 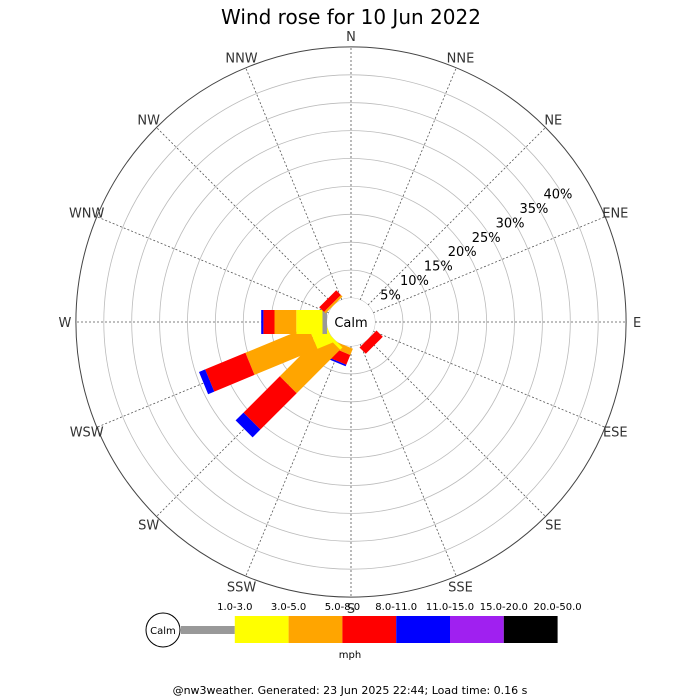 What do you see at coordinates (530, 629) in the screenshot?
I see `legend-swatch-20.0-50.0` at bounding box center [530, 629].